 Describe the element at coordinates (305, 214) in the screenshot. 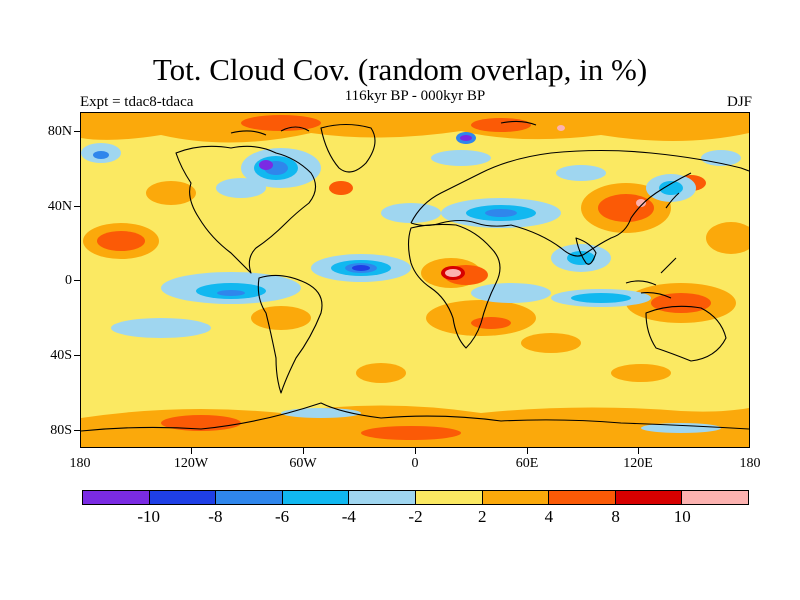

I see `field-darkblue-patches` at that location.